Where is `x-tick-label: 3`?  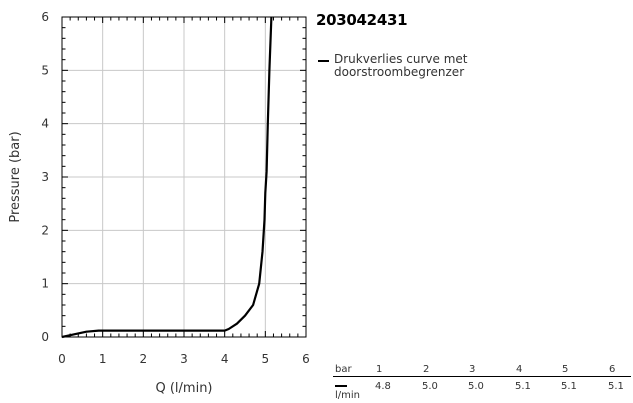
x-tick-label: 3 is located at coordinates (184, 359).